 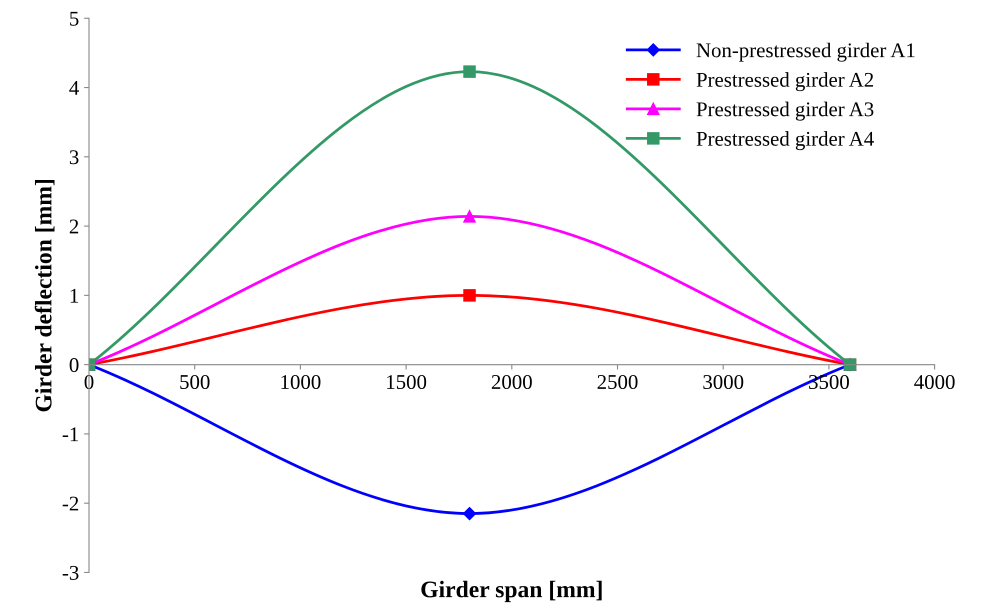 What do you see at coordinates (74, 295) in the screenshot?
I see `y-tick-label: 1` at bounding box center [74, 295].